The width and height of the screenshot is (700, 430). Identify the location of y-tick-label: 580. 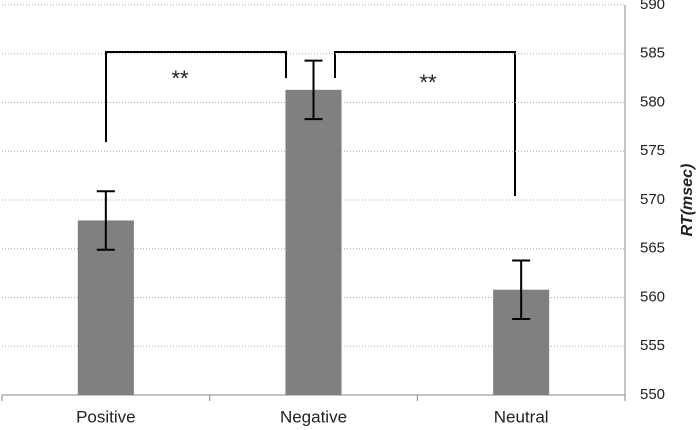
(652, 101).